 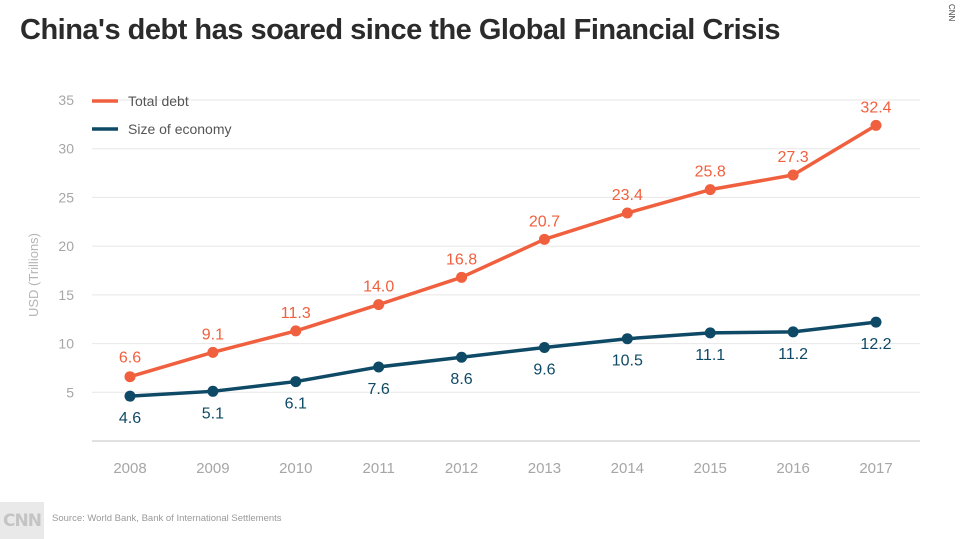 What do you see at coordinates (544, 468) in the screenshot?
I see `x-tick-label: 2013` at bounding box center [544, 468].